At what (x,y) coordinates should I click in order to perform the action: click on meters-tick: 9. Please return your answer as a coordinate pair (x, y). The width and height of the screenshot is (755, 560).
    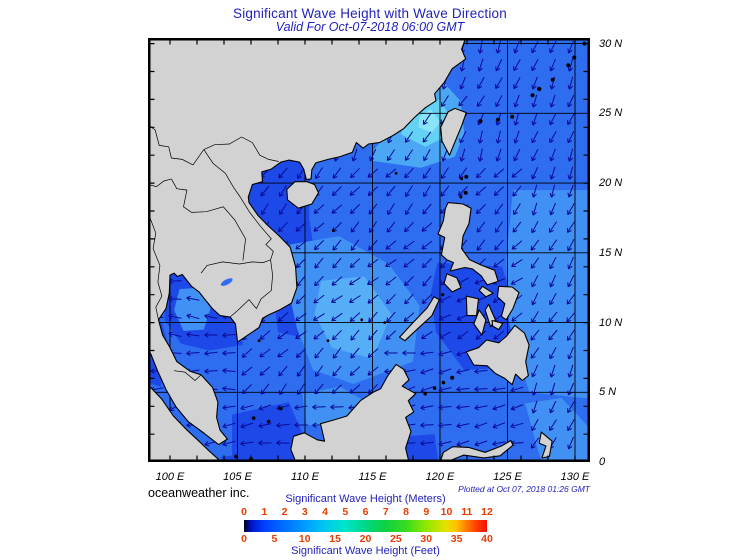
    Looking at the image, I should click on (426, 512).